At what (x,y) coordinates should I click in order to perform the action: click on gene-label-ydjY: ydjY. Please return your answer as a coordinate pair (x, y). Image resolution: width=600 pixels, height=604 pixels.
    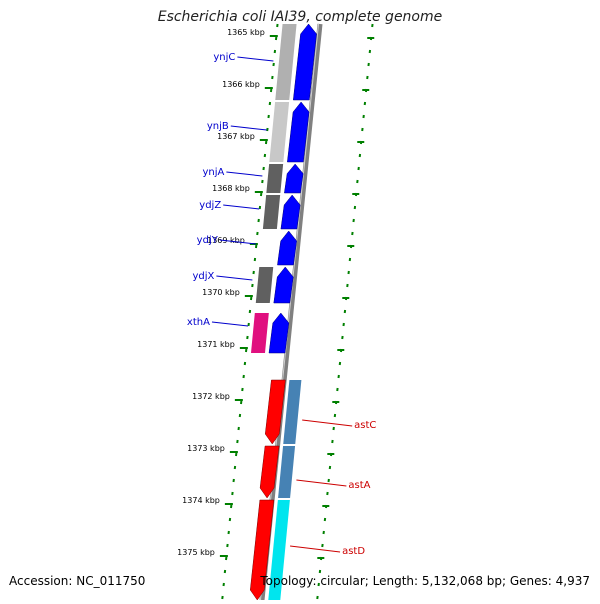
    Looking at the image, I should click on (208, 240).